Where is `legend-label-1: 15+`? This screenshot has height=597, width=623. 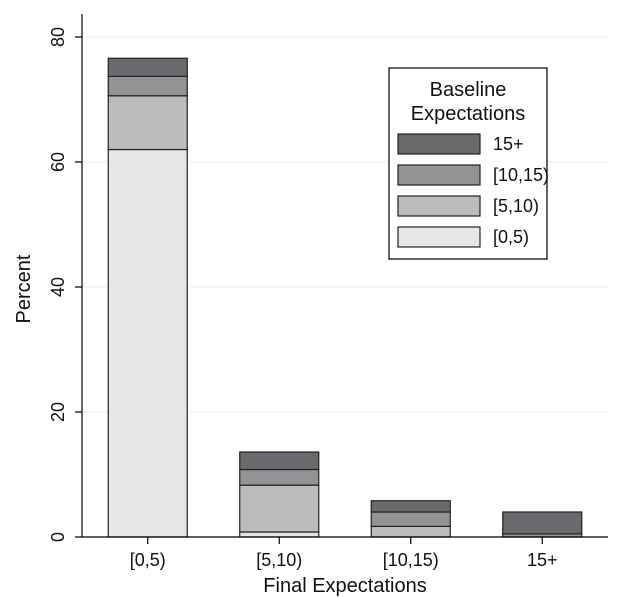
legend-label-1: 15+ is located at coordinates (508, 144).